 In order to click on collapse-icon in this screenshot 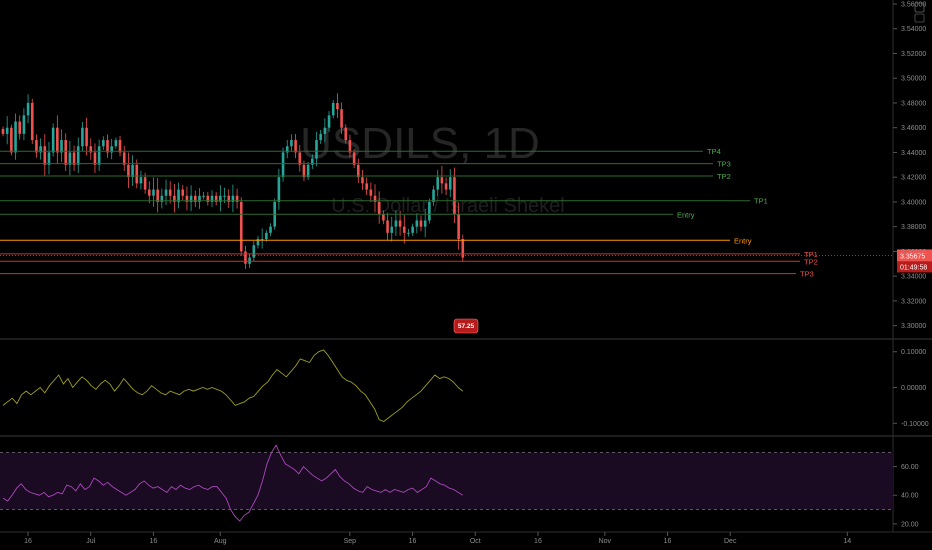, I will do `click(919, 18)`.